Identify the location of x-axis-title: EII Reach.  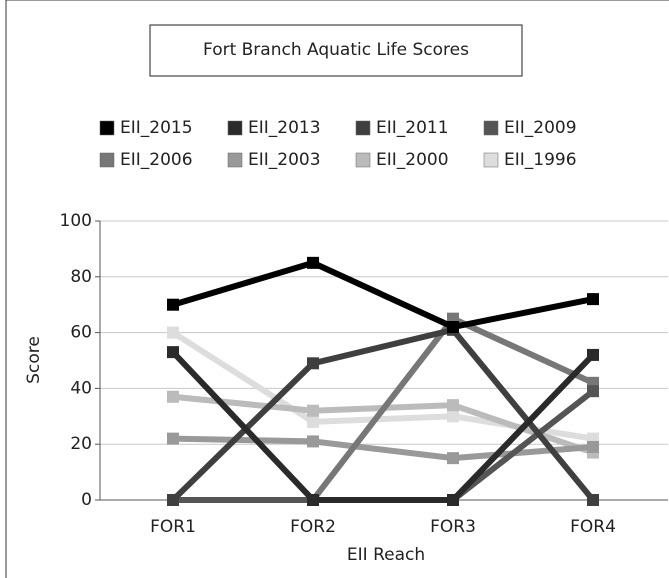
(386, 555).